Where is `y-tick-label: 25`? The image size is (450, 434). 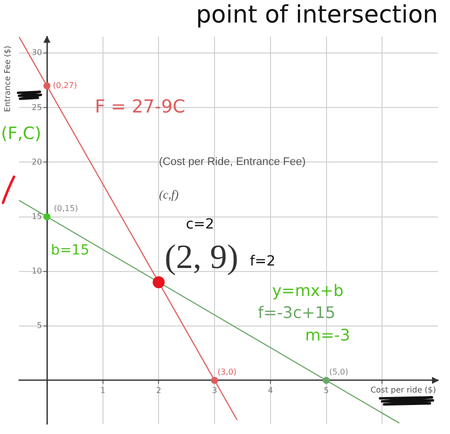 y-tick-label: 25 is located at coordinates (37, 107).